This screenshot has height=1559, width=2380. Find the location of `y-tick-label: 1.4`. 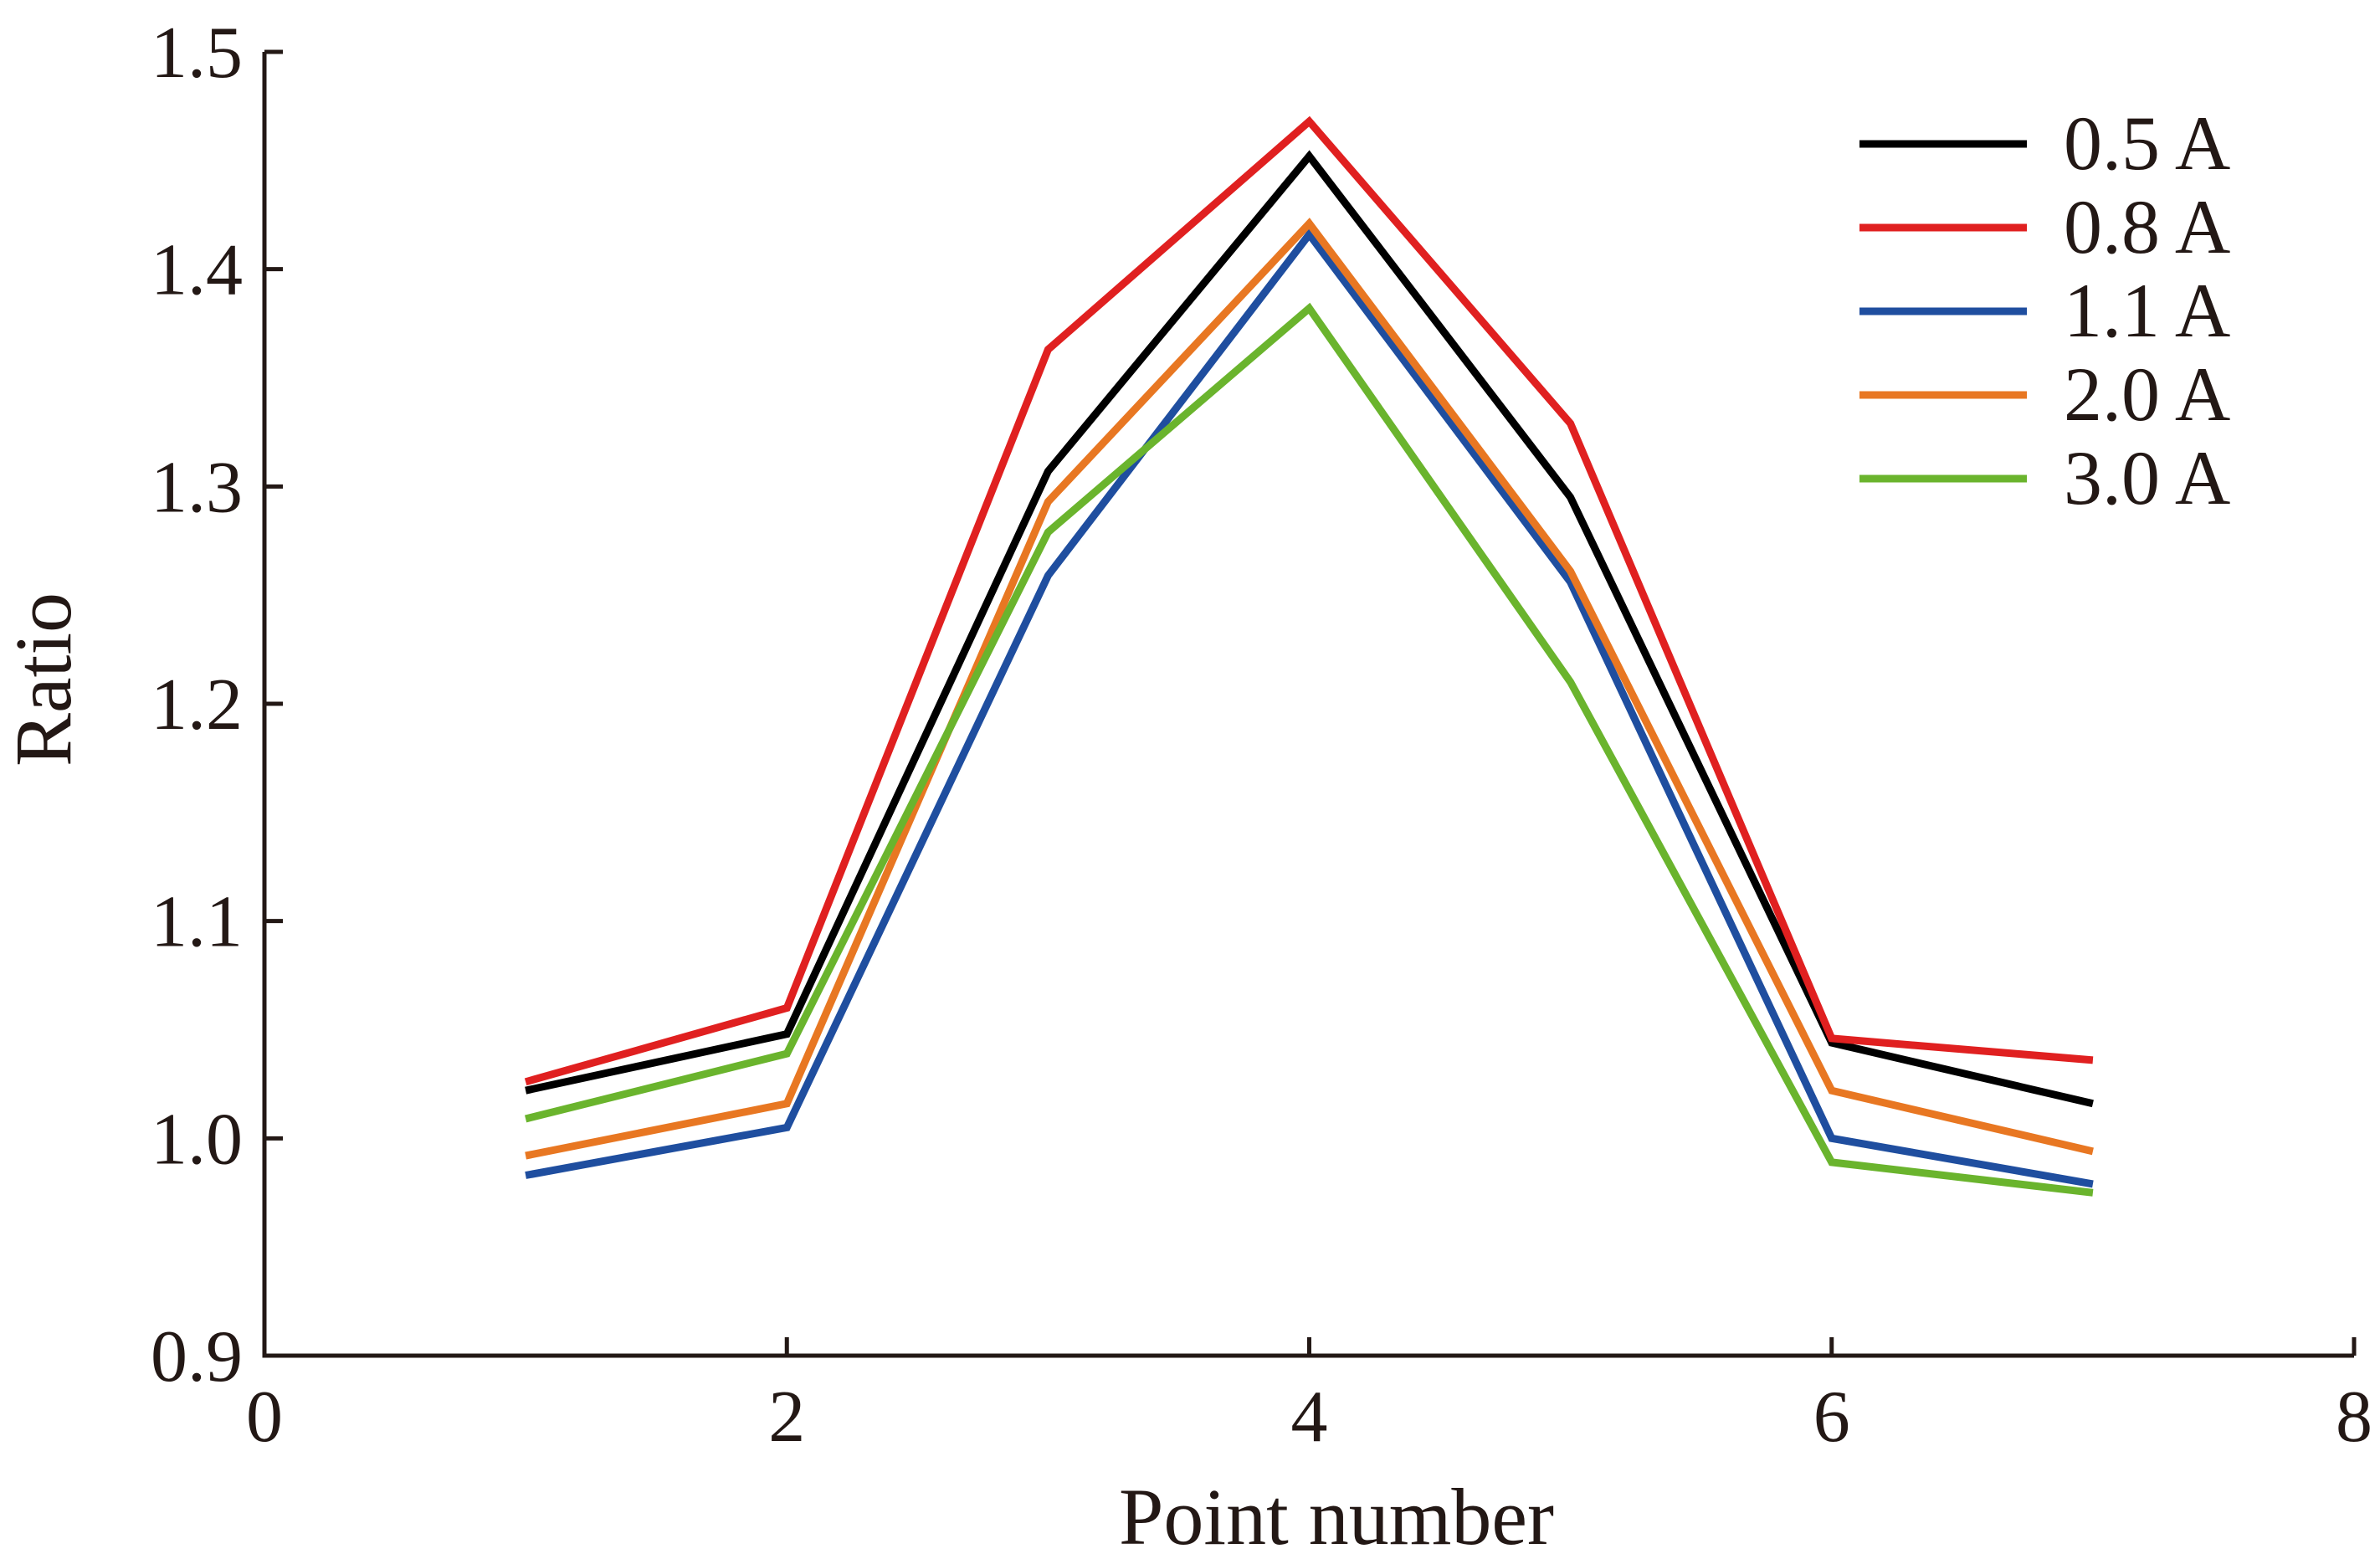

y-tick-label: 1.4 is located at coordinates (197, 270).